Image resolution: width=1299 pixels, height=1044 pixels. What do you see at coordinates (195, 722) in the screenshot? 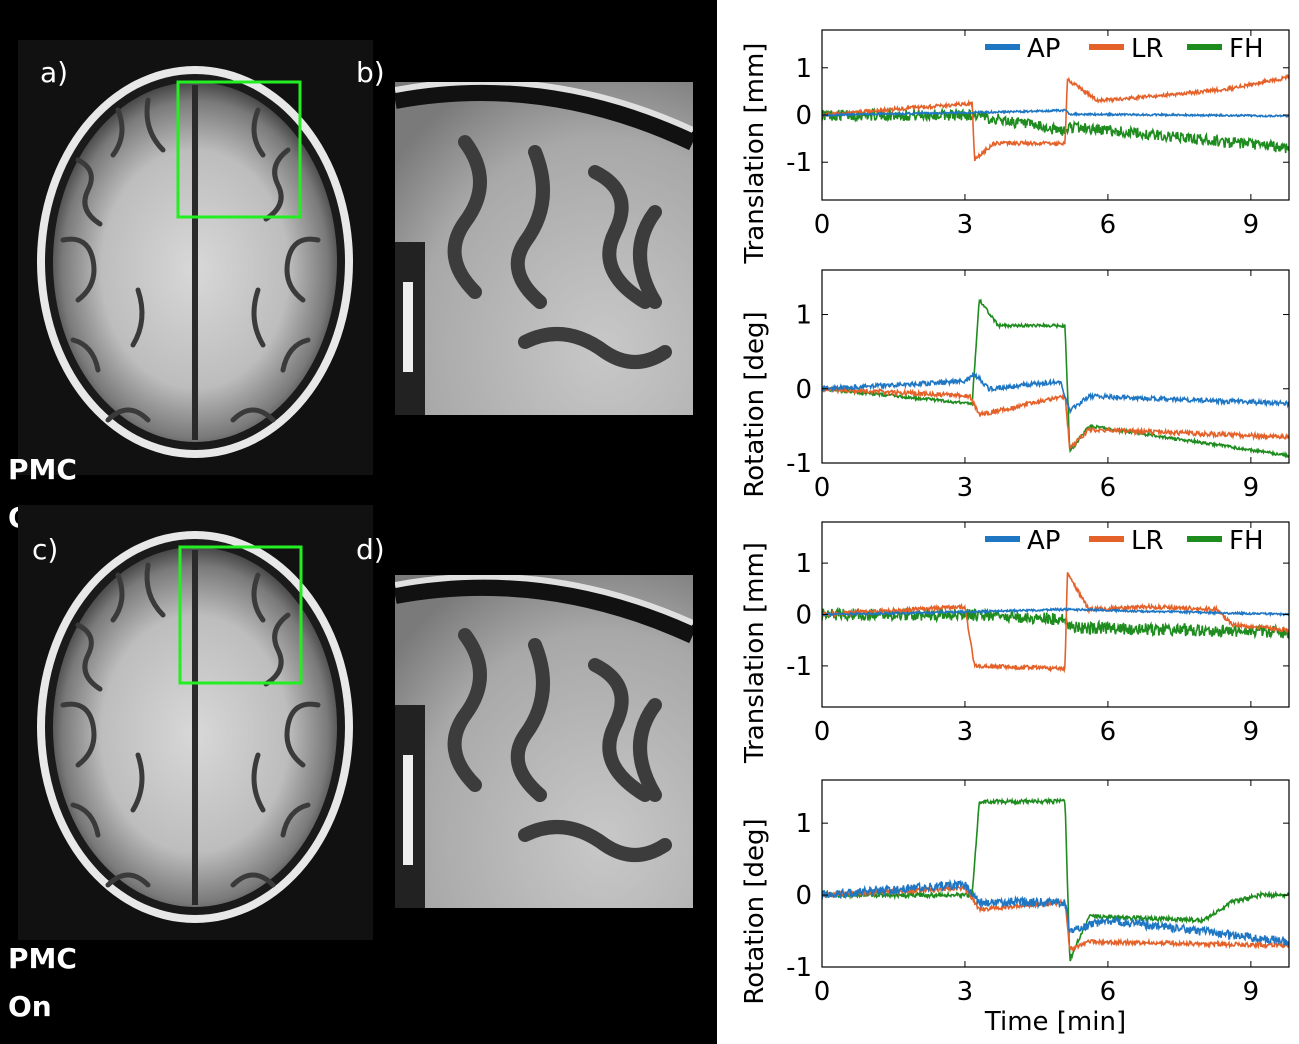
I see `axial-slice-pmc-on` at bounding box center [195, 722].